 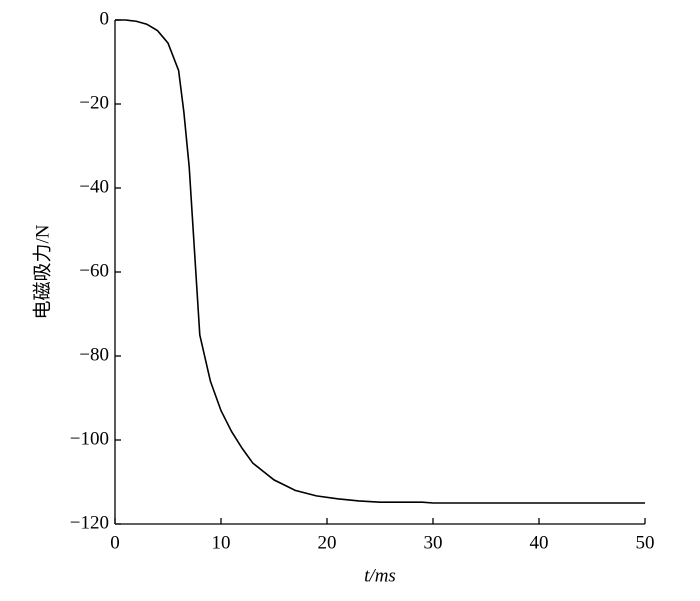 What do you see at coordinates (89, 522) in the screenshot?
I see `y-tick-label: −120` at bounding box center [89, 522].